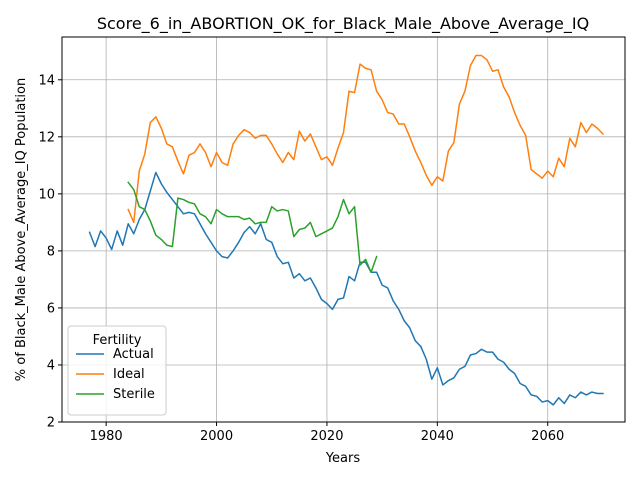 The height and width of the screenshot is (480, 640). I want to click on x-axis-ticks: 1980 2000 2020 2040 2060, so click(327, 433).